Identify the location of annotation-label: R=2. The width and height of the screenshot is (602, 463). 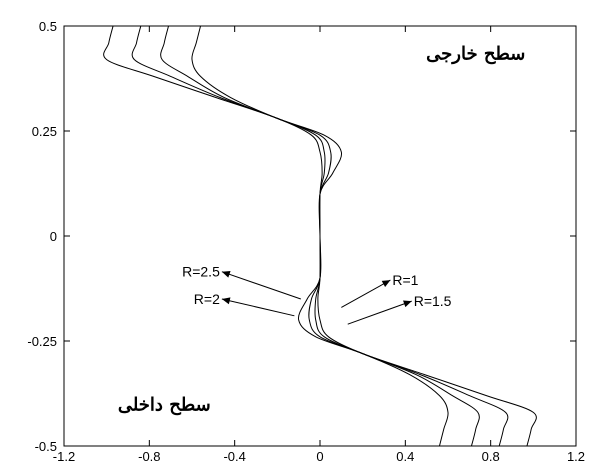
(207, 299).